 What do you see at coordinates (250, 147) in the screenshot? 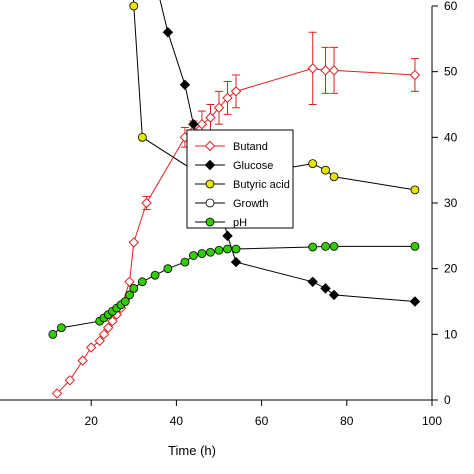
I see `legend-label: Butand` at bounding box center [250, 147].